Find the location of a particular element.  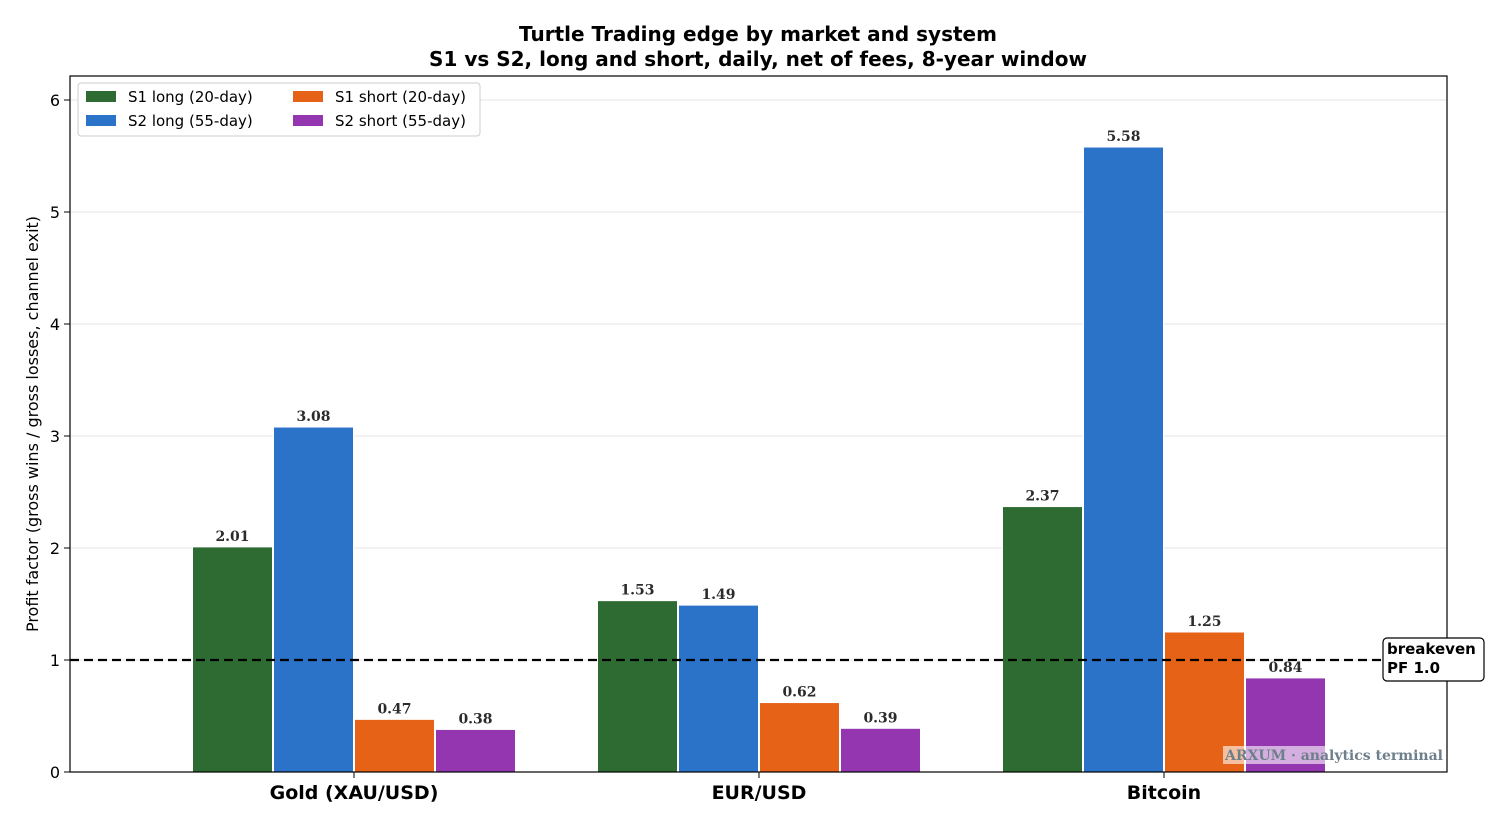

watermark: ARXUM · analytics terminal is located at coordinates (1333, 755).